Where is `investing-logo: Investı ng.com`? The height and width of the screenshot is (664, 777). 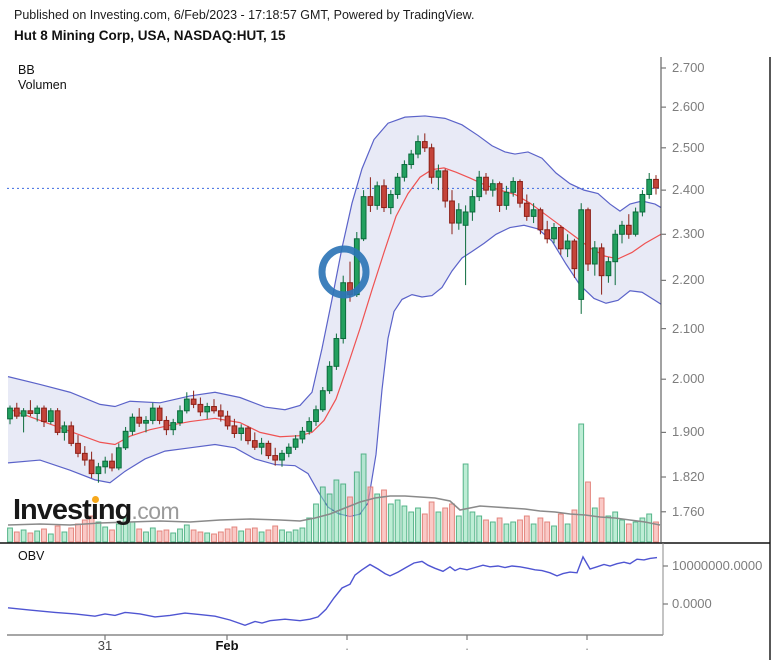 investing-logo: Investı ng.com is located at coordinates (96, 510).